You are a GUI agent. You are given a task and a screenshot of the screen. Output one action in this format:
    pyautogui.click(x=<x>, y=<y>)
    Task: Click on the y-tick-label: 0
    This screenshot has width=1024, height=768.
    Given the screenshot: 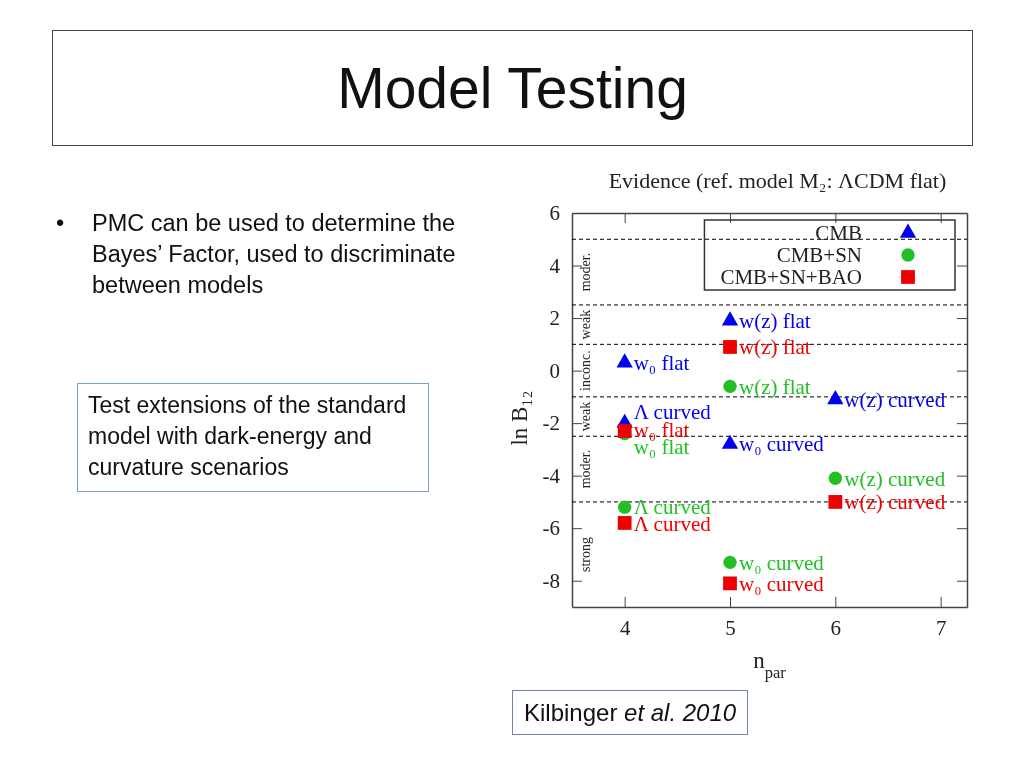 What is the action you would take?
    pyautogui.click(x=554, y=370)
    